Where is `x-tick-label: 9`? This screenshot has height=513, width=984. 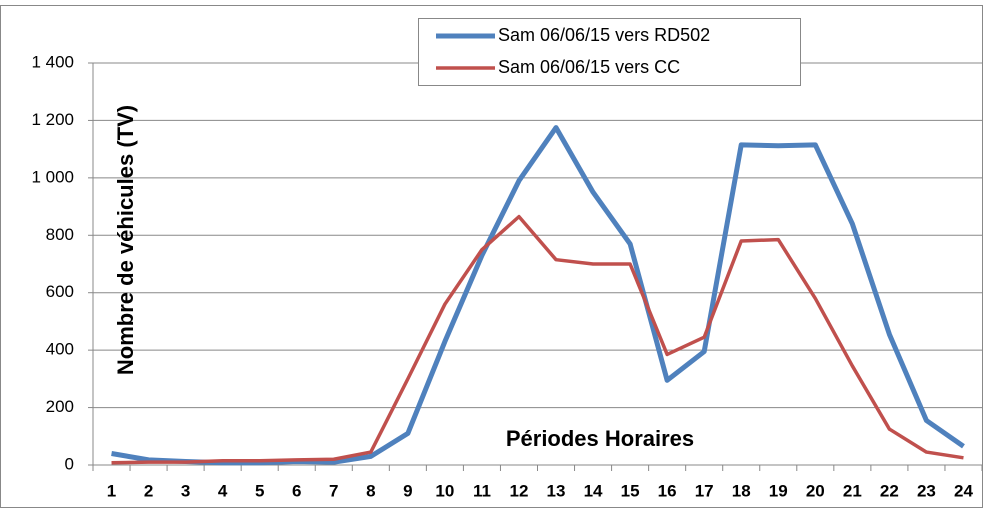
x-tick-label: 9 is located at coordinates (407, 490).